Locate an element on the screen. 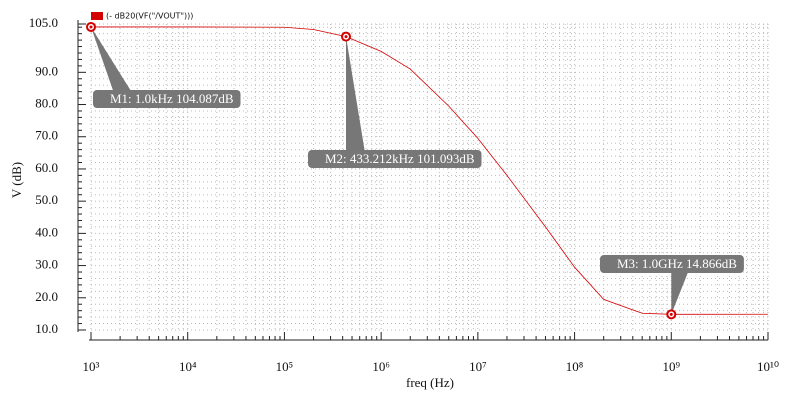 The width and height of the screenshot is (800, 400). callout-label: M1: 1.0kHz 104.087dB is located at coordinates (172, 98).